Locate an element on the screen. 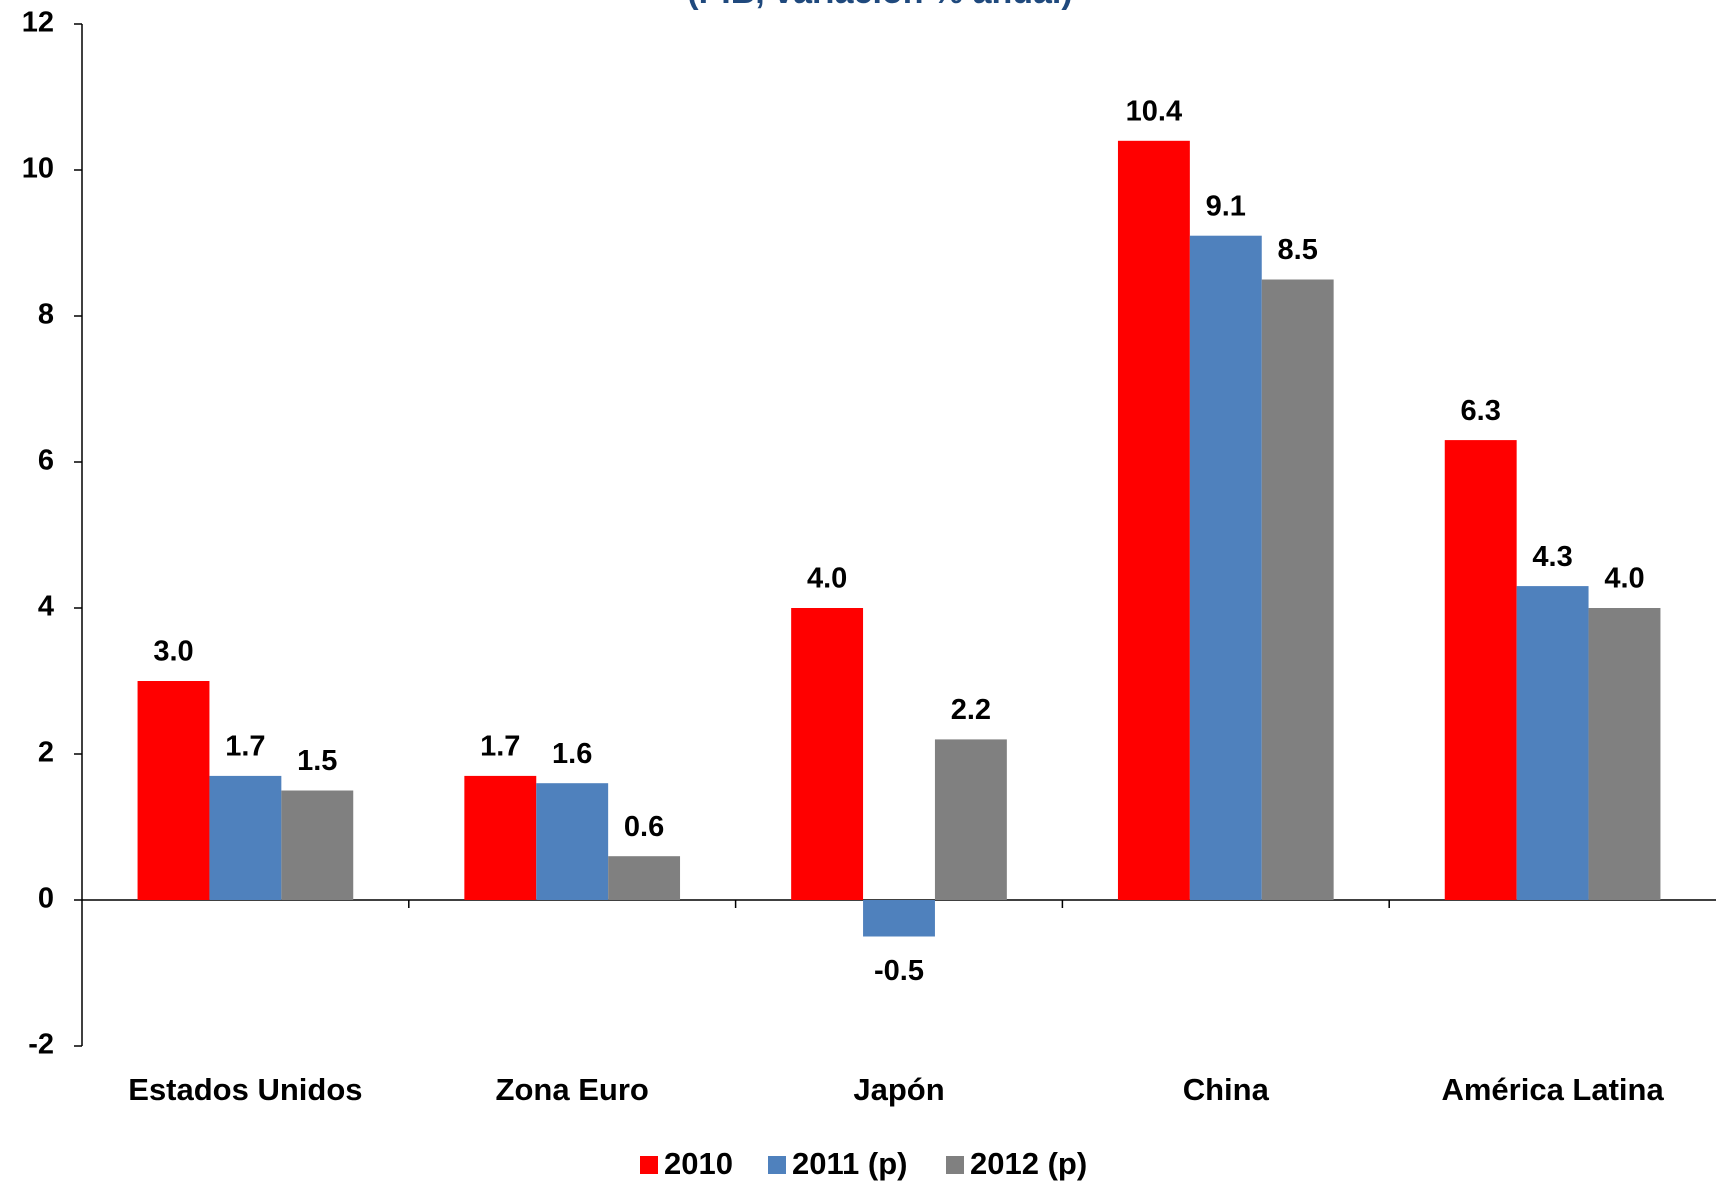  chart-subtitle: (PIB, variación % anual) is located at coordinates (879, 5).